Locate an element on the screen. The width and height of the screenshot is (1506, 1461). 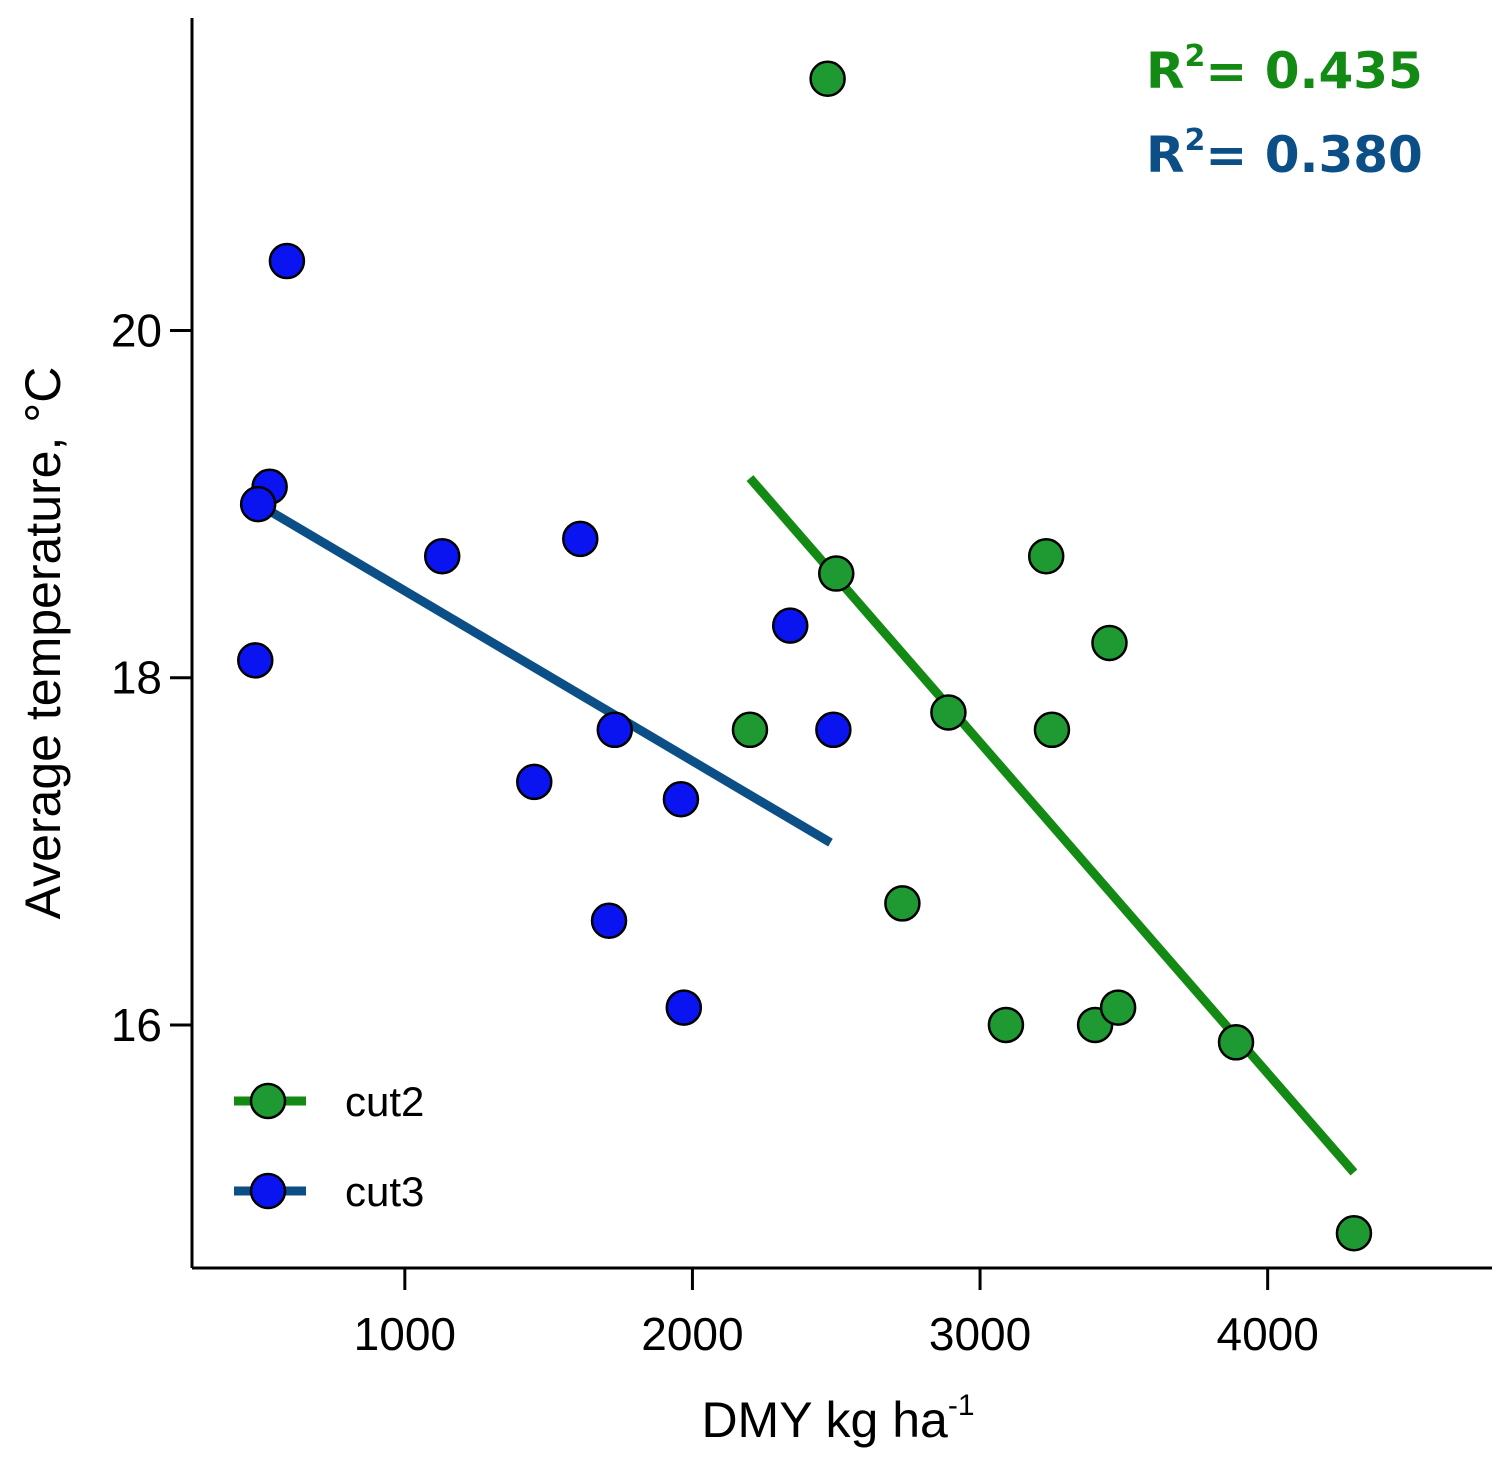
y-tick-label-18: 18 is located at coordinates (136, 678).